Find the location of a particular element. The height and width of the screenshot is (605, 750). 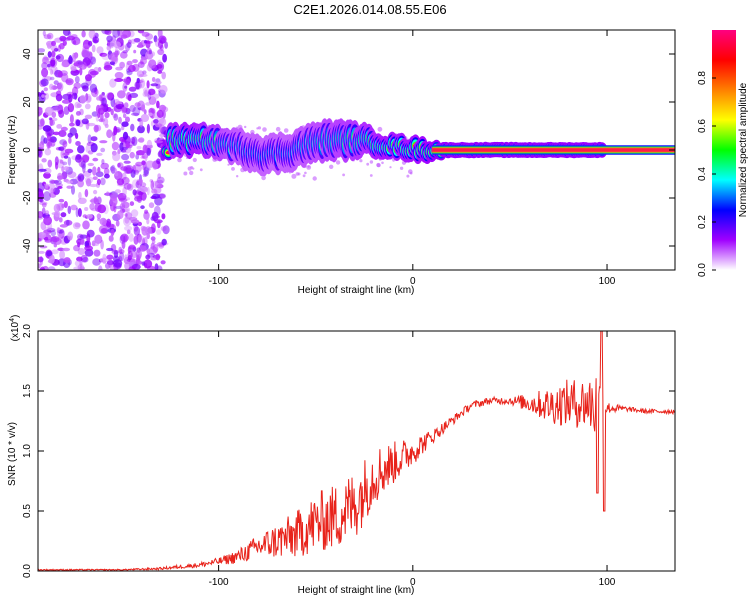

snr-y-exponent-power: 4 is located at coordinates (12, 320).